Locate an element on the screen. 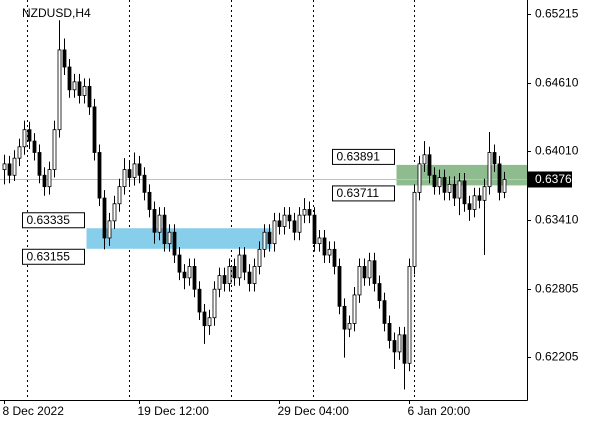 The height and width of the screenshot is (425, 596). current-price-box is located at coordinates (550, 179).